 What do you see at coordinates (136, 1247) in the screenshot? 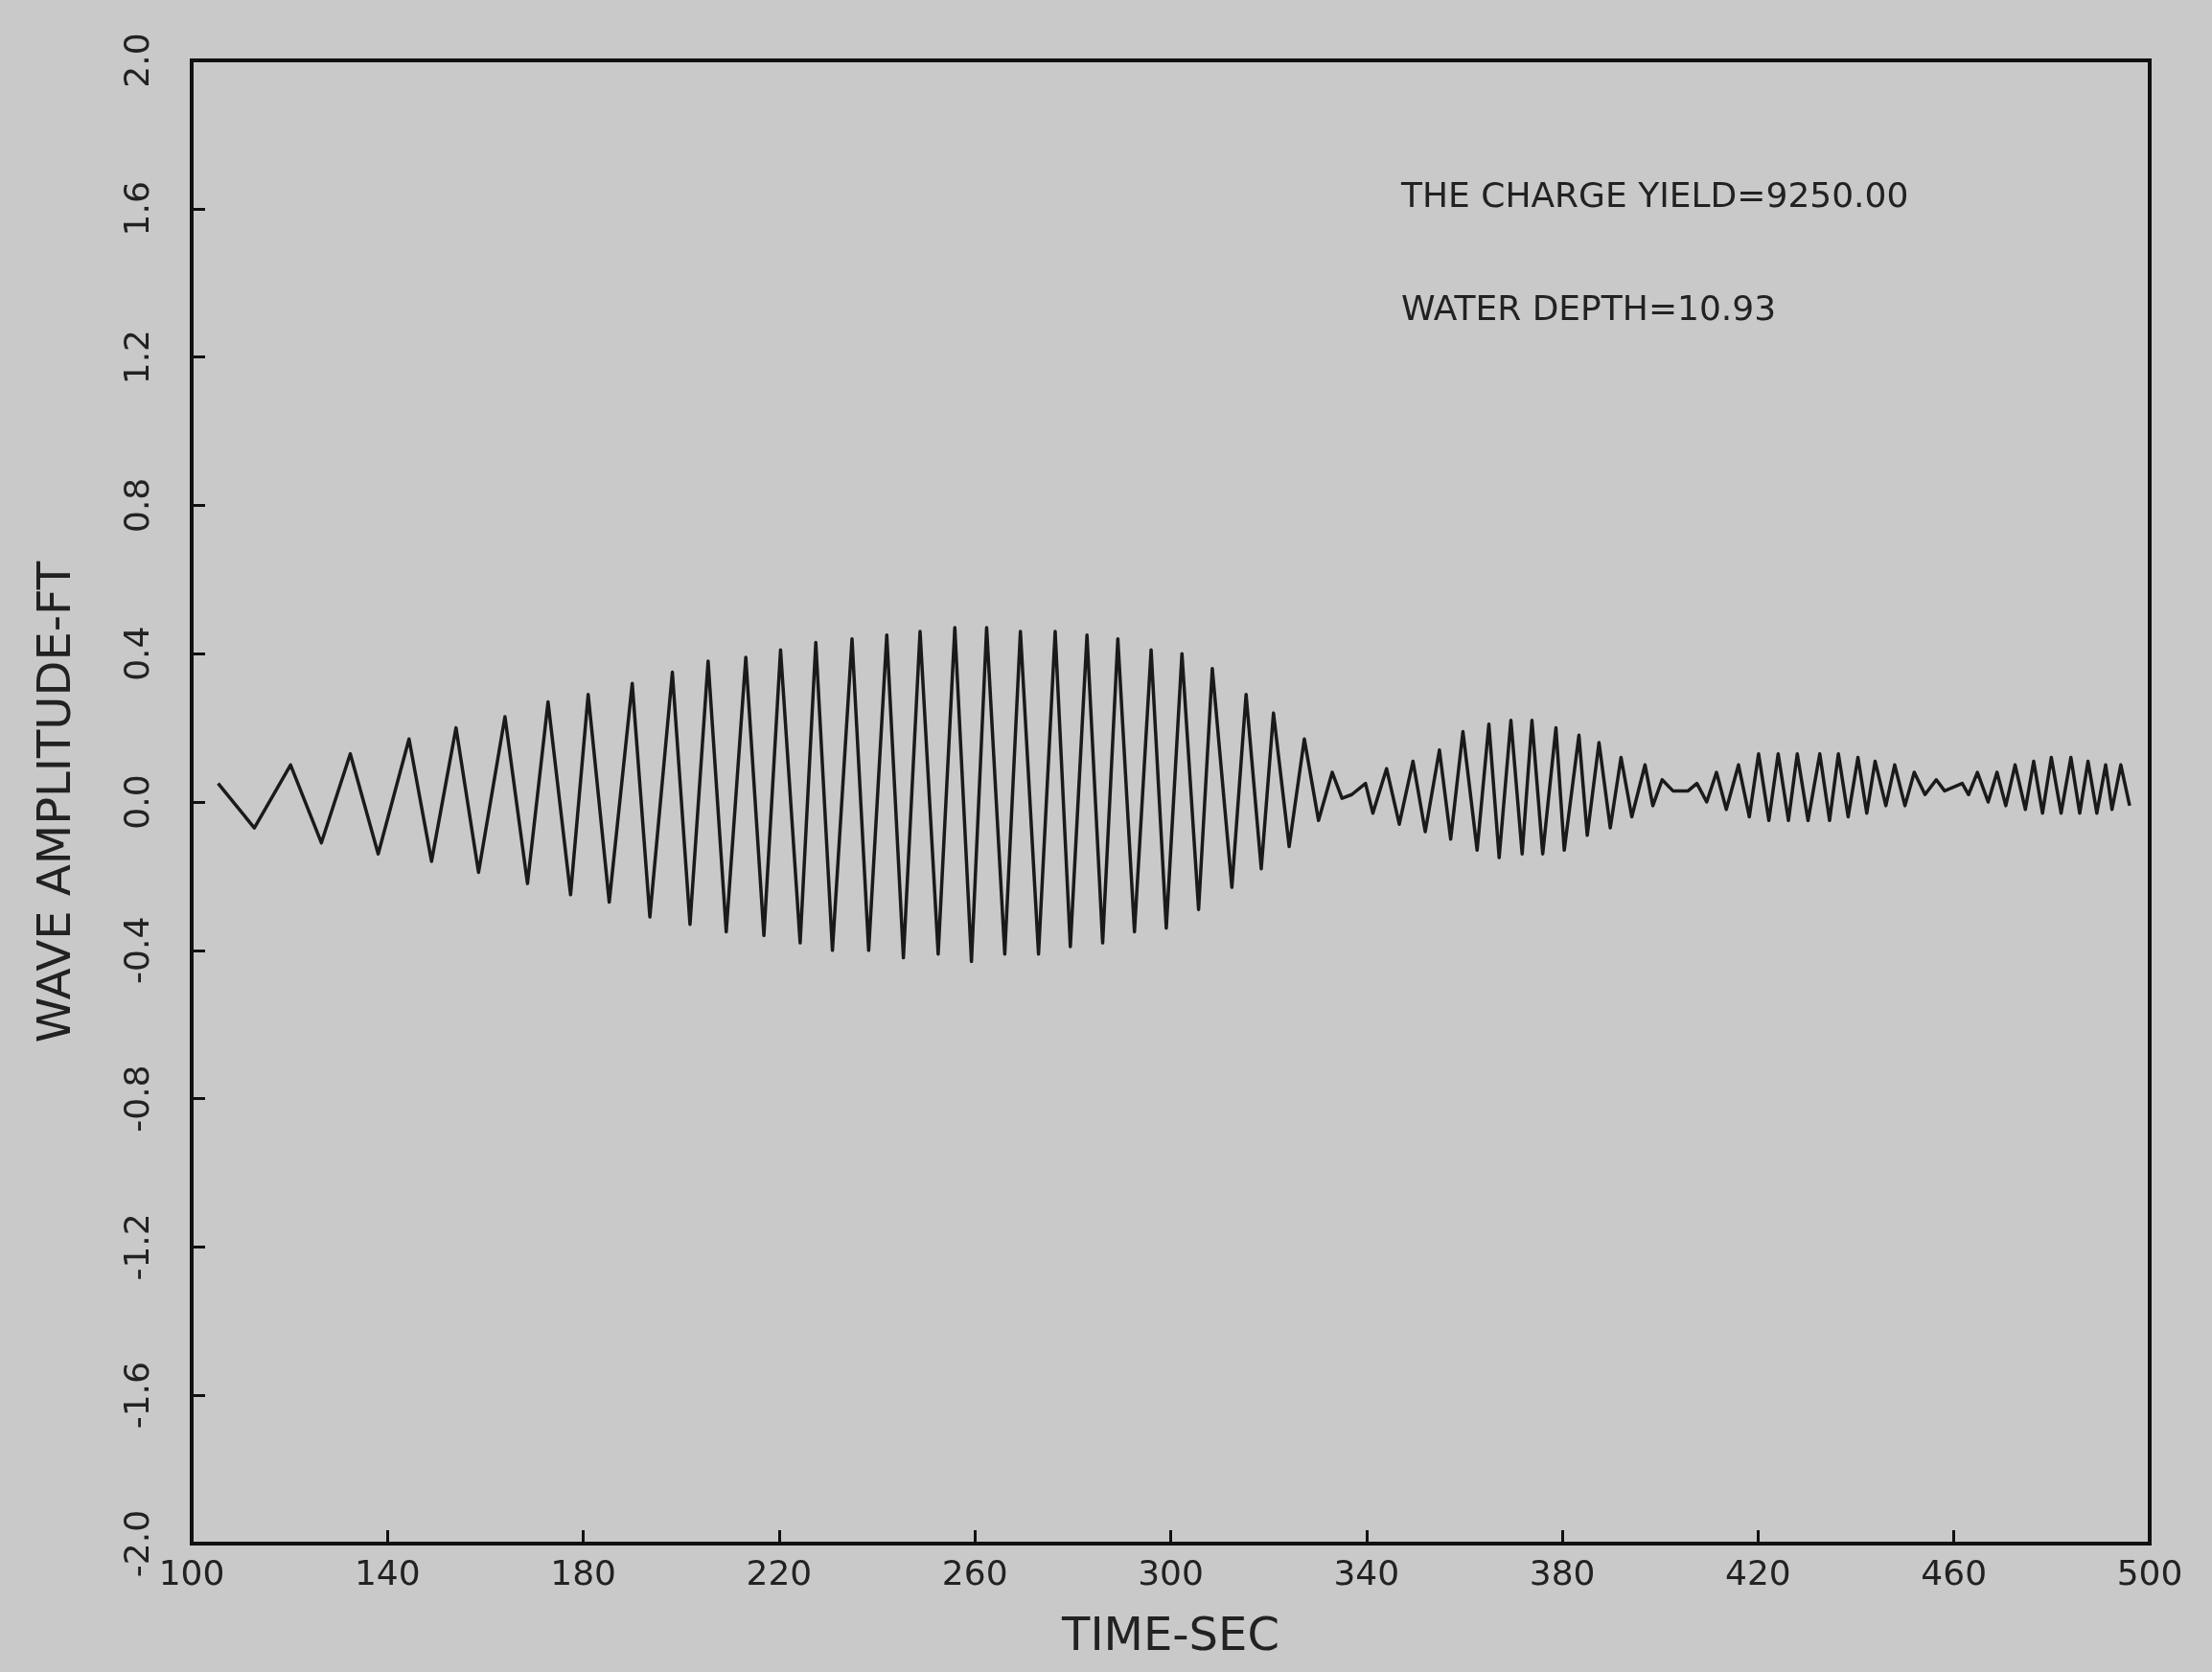
I see `y-tick-label: -1.2` at bounding box center [136, 1247].